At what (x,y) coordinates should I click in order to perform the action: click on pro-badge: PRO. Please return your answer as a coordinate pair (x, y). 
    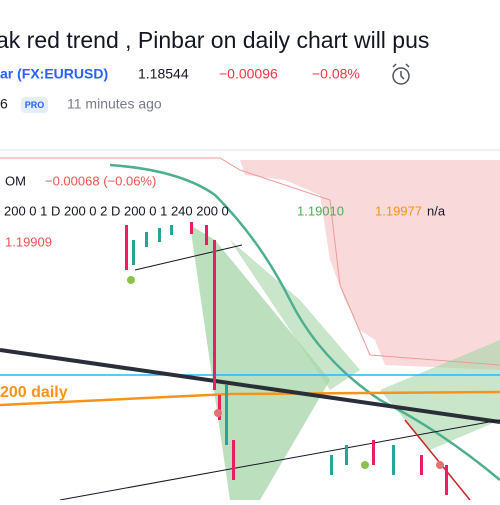
    Looking at the image, I should click on (35, 105).